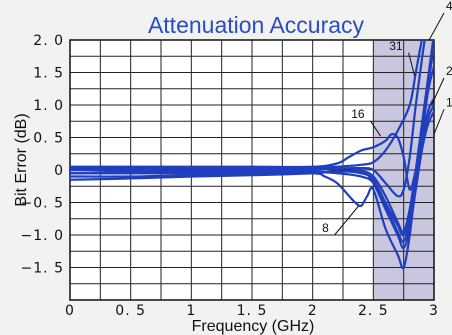  Describe the element at coordinates (42, 204) in the screenshot. I see `y-tick-label: −0. 5` at that location.